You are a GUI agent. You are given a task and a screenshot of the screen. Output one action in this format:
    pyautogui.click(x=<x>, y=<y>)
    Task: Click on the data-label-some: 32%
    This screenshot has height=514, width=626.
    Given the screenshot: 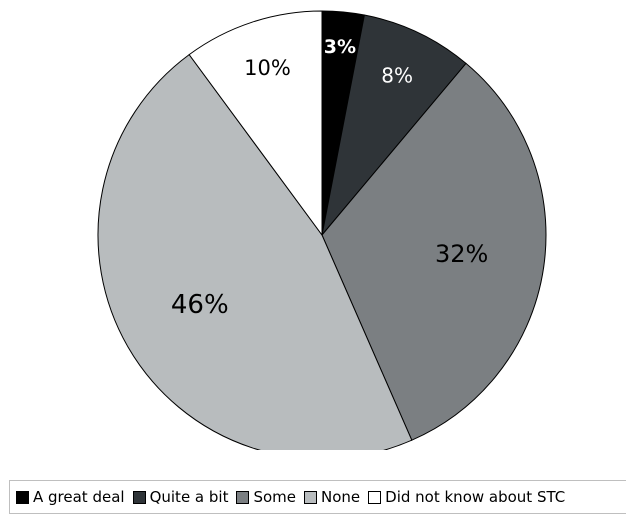 What is the action you would take?
    pyautogui.click(x=461, y=254)
    